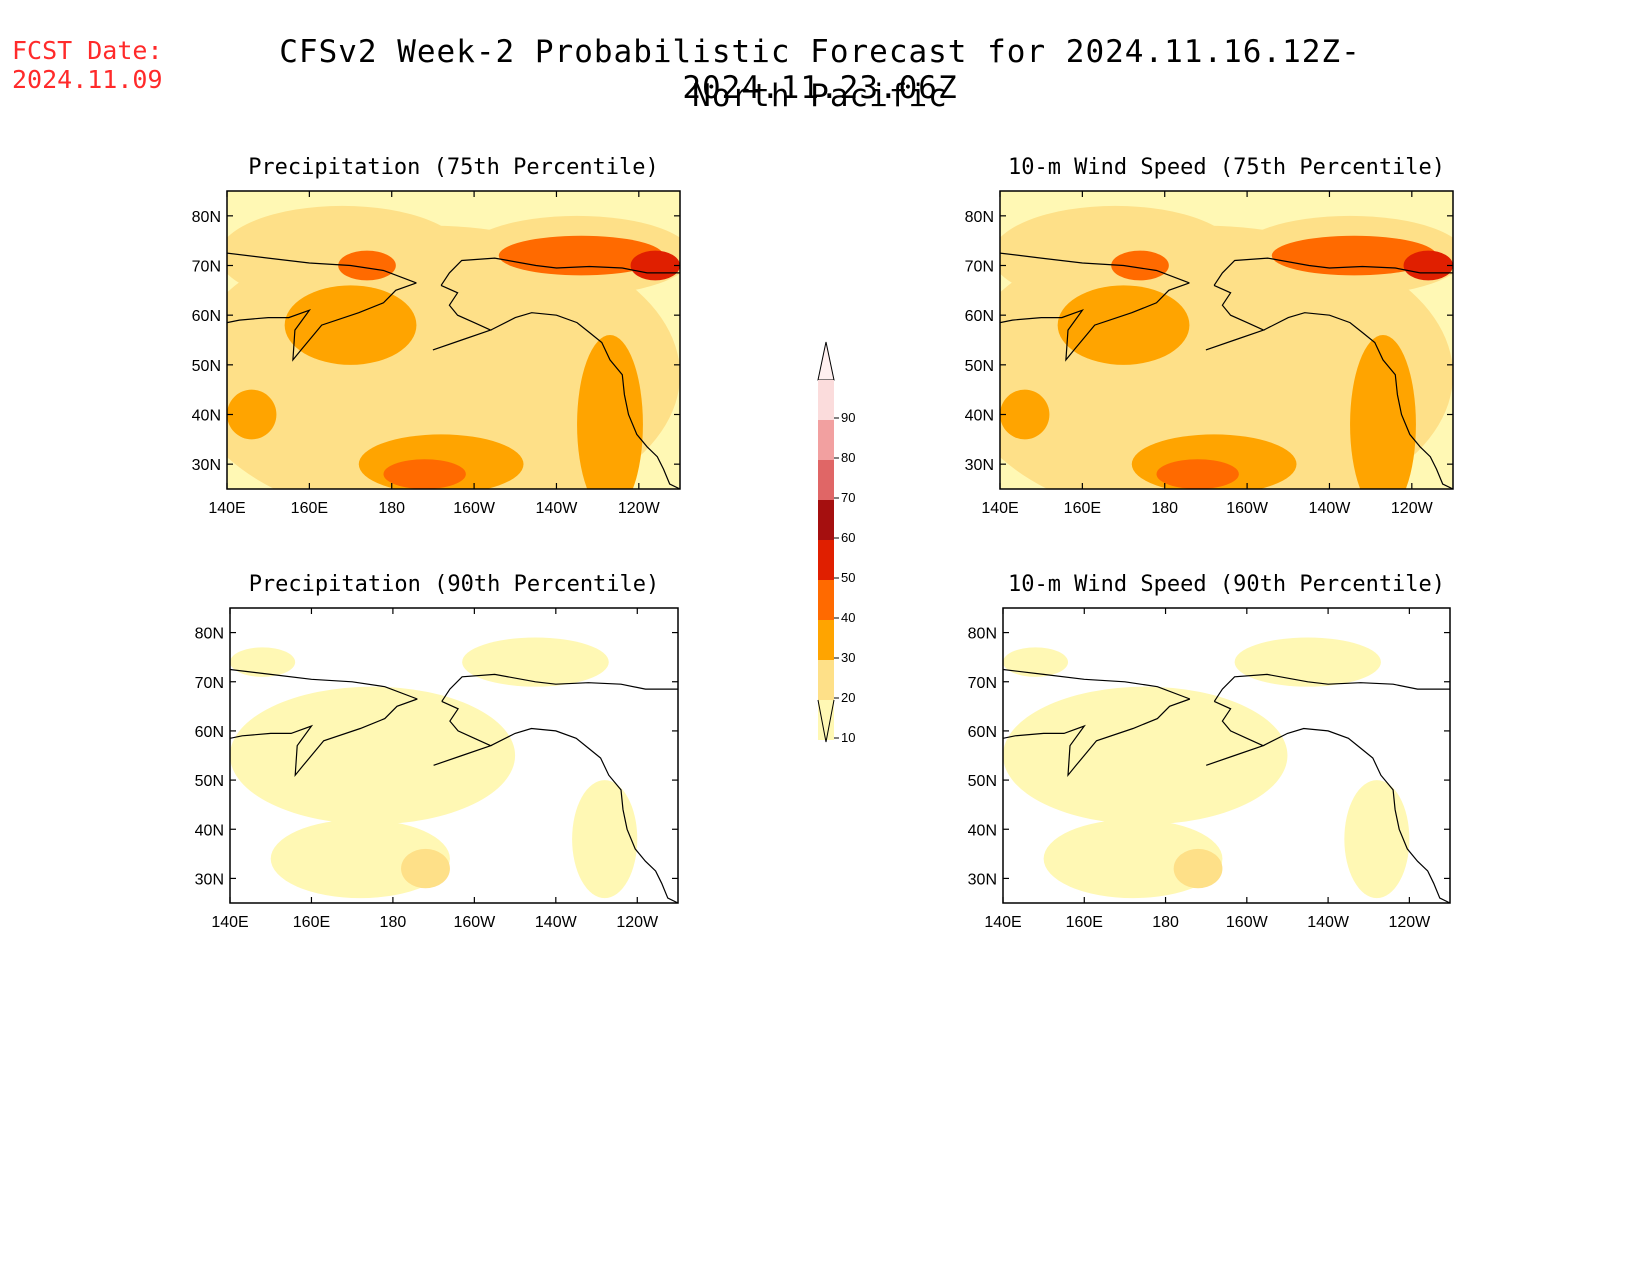 This screenshot has height=1275, width=1650. What do you see at coordinates (453, 167) in the screenshot?
I see `panel-title: Precipitation (75th Percentile)` at bounding box center [453, 167].